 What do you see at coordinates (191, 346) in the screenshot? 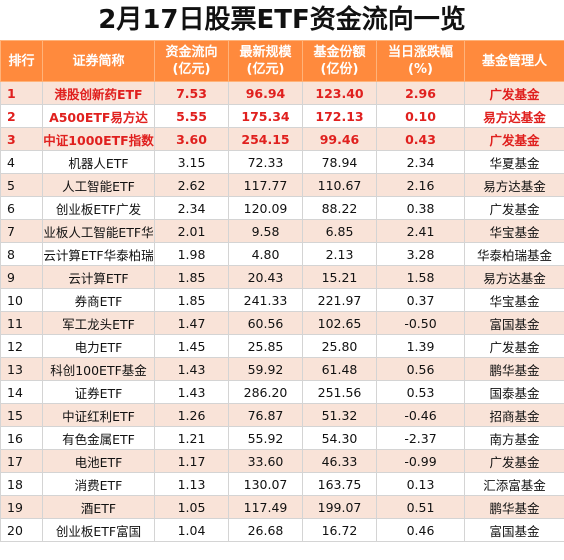
I see `cell-flow: 1.45` at bounding box center [191, 346].